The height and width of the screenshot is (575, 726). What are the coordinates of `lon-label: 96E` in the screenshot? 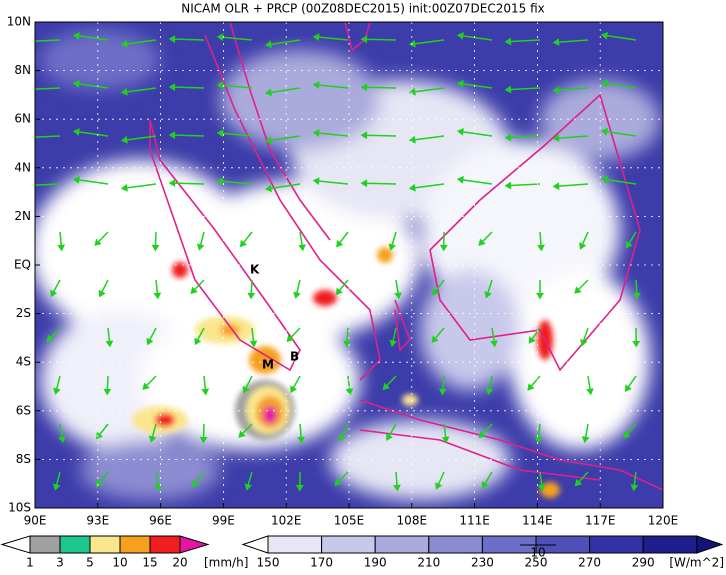 It's located at (160, 521).